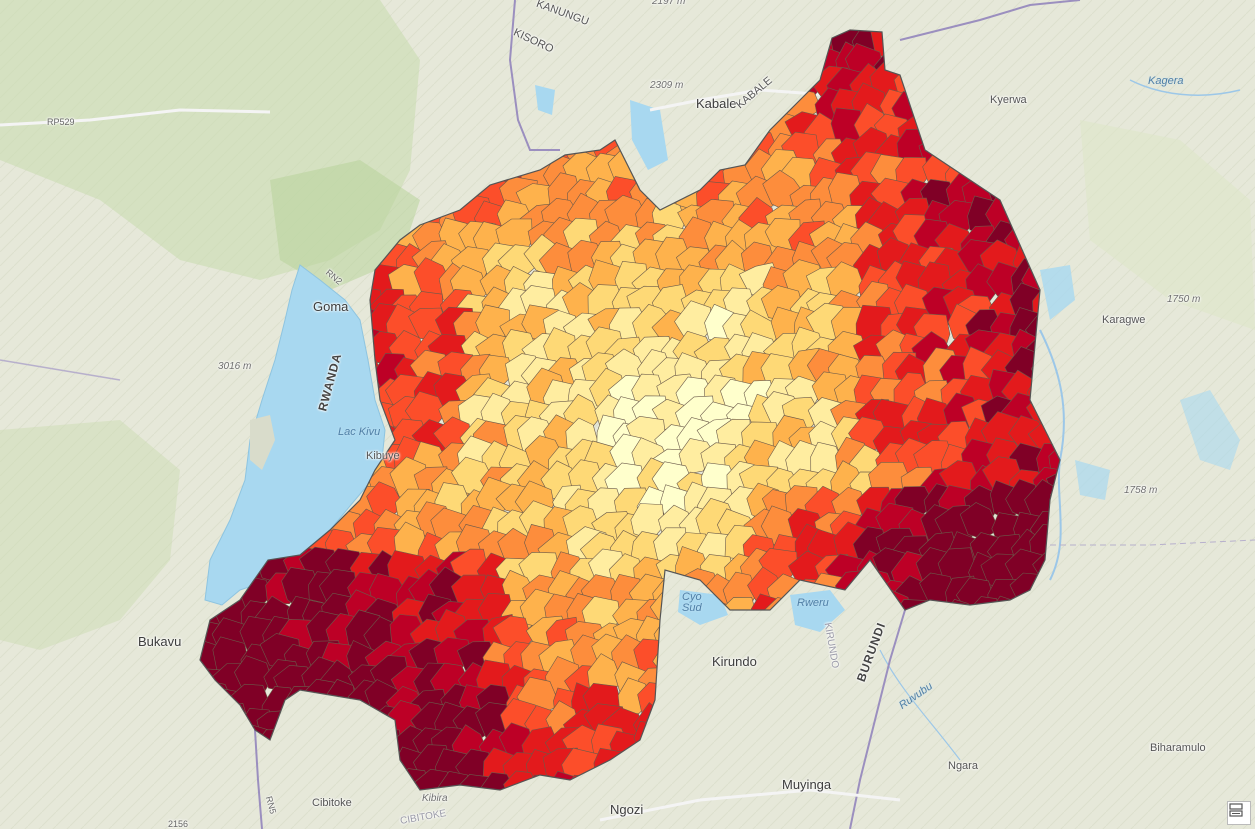 The height and width of the screenshot is (829, 1255). Describe the element at coordinates (963, 766) in the screenshot. I see `label-ngara: Ngara` at that location.